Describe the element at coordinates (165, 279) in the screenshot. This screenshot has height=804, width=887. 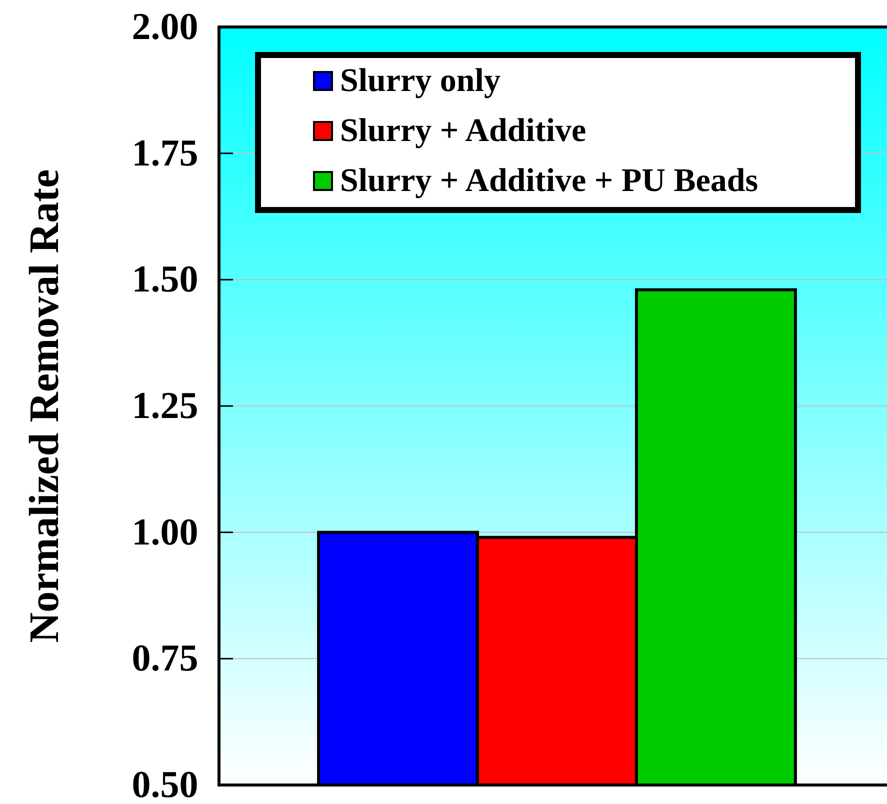
I see `y-tick-label: 1.50` at that location.